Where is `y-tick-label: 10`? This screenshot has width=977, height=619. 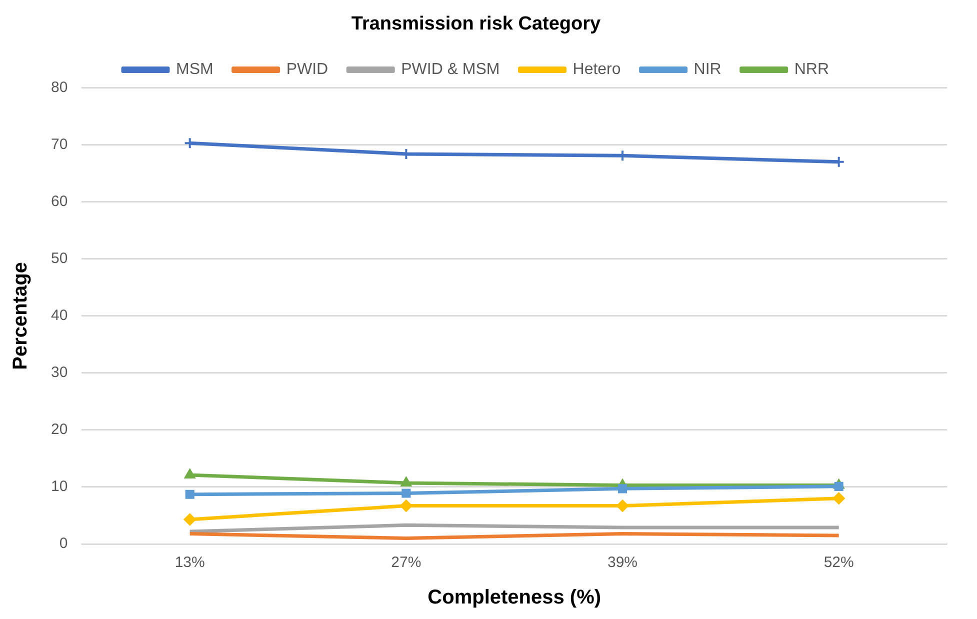
y-tick-label: 10 is located at coordinates (59, 487).